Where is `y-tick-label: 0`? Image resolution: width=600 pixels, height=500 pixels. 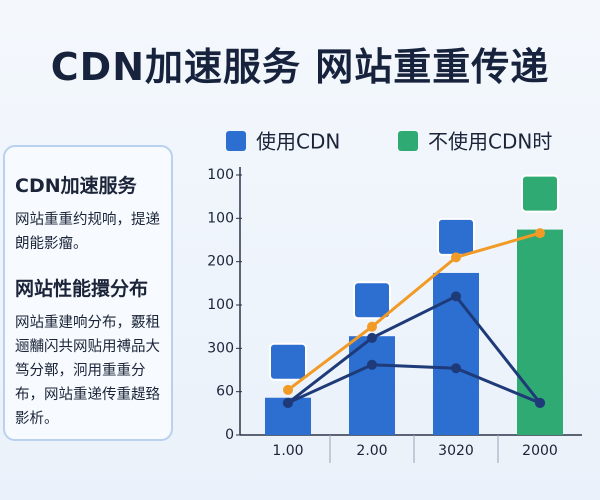
y-tick-label: 0 is located at coordinates (229, 435).